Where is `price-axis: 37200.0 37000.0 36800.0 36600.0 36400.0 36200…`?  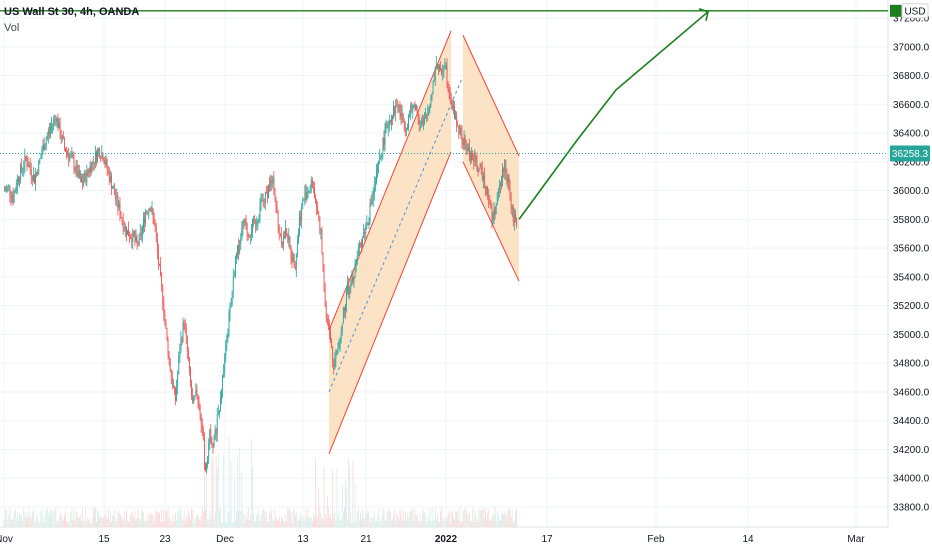 price-axis: 37200.0 37000.0 36800.0 36600.0 36400.0 36200… is located at coordinates (910, 258).